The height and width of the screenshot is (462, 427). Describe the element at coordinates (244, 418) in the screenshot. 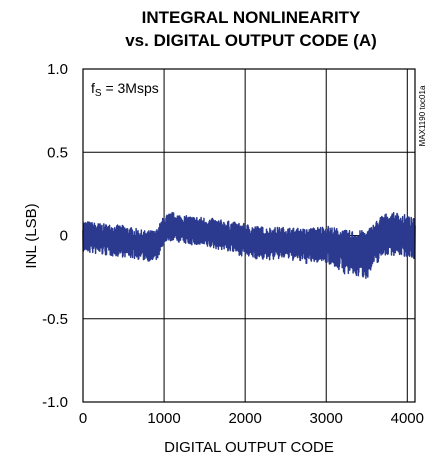

I see `x-tick-label: 2000` at that location.